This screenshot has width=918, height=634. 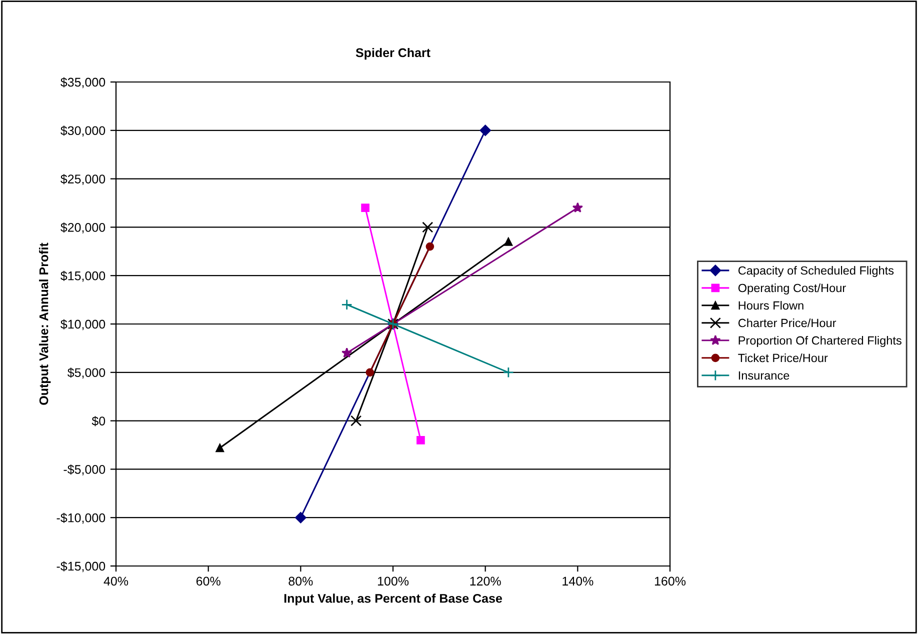 What do you see at coordinates (393, 600) in the screenshot?
I see `x-axis-title: Input Value, as Percent of Base Case` at bounding box center [393, 600].